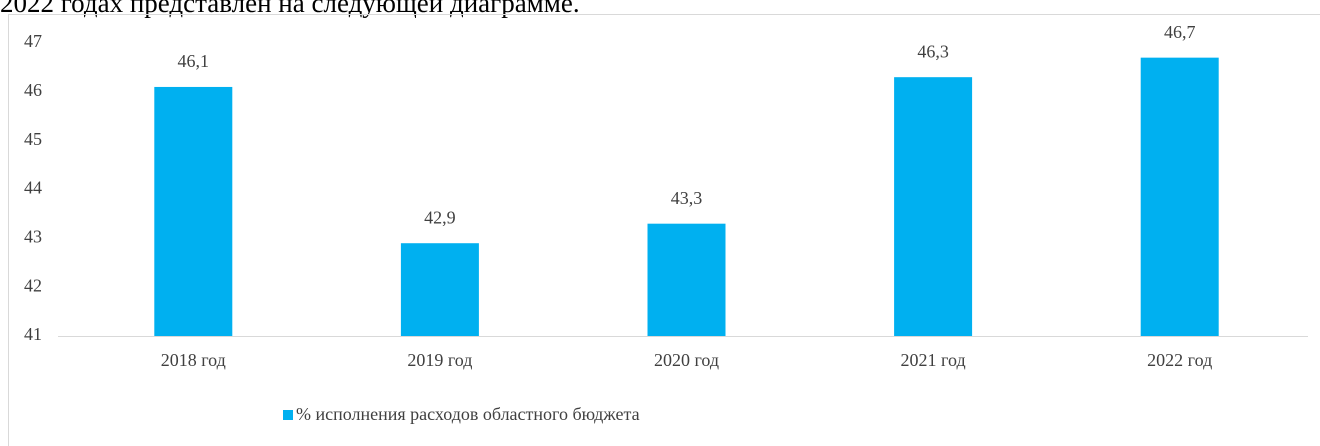  Describe the element at coordinates (686, 360) in the screenshot. I see `x-tick-label: 2020 год` at that location.